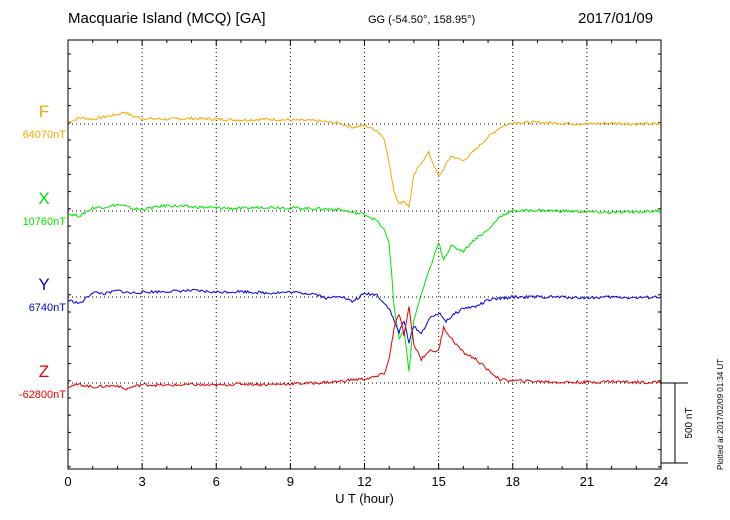 The height and width of the screenshot is (520, 730). What do you see at coordinates (661, 481) in the screenshot?
I see `x-tick-label: 24` at bounding box center [661, 481].